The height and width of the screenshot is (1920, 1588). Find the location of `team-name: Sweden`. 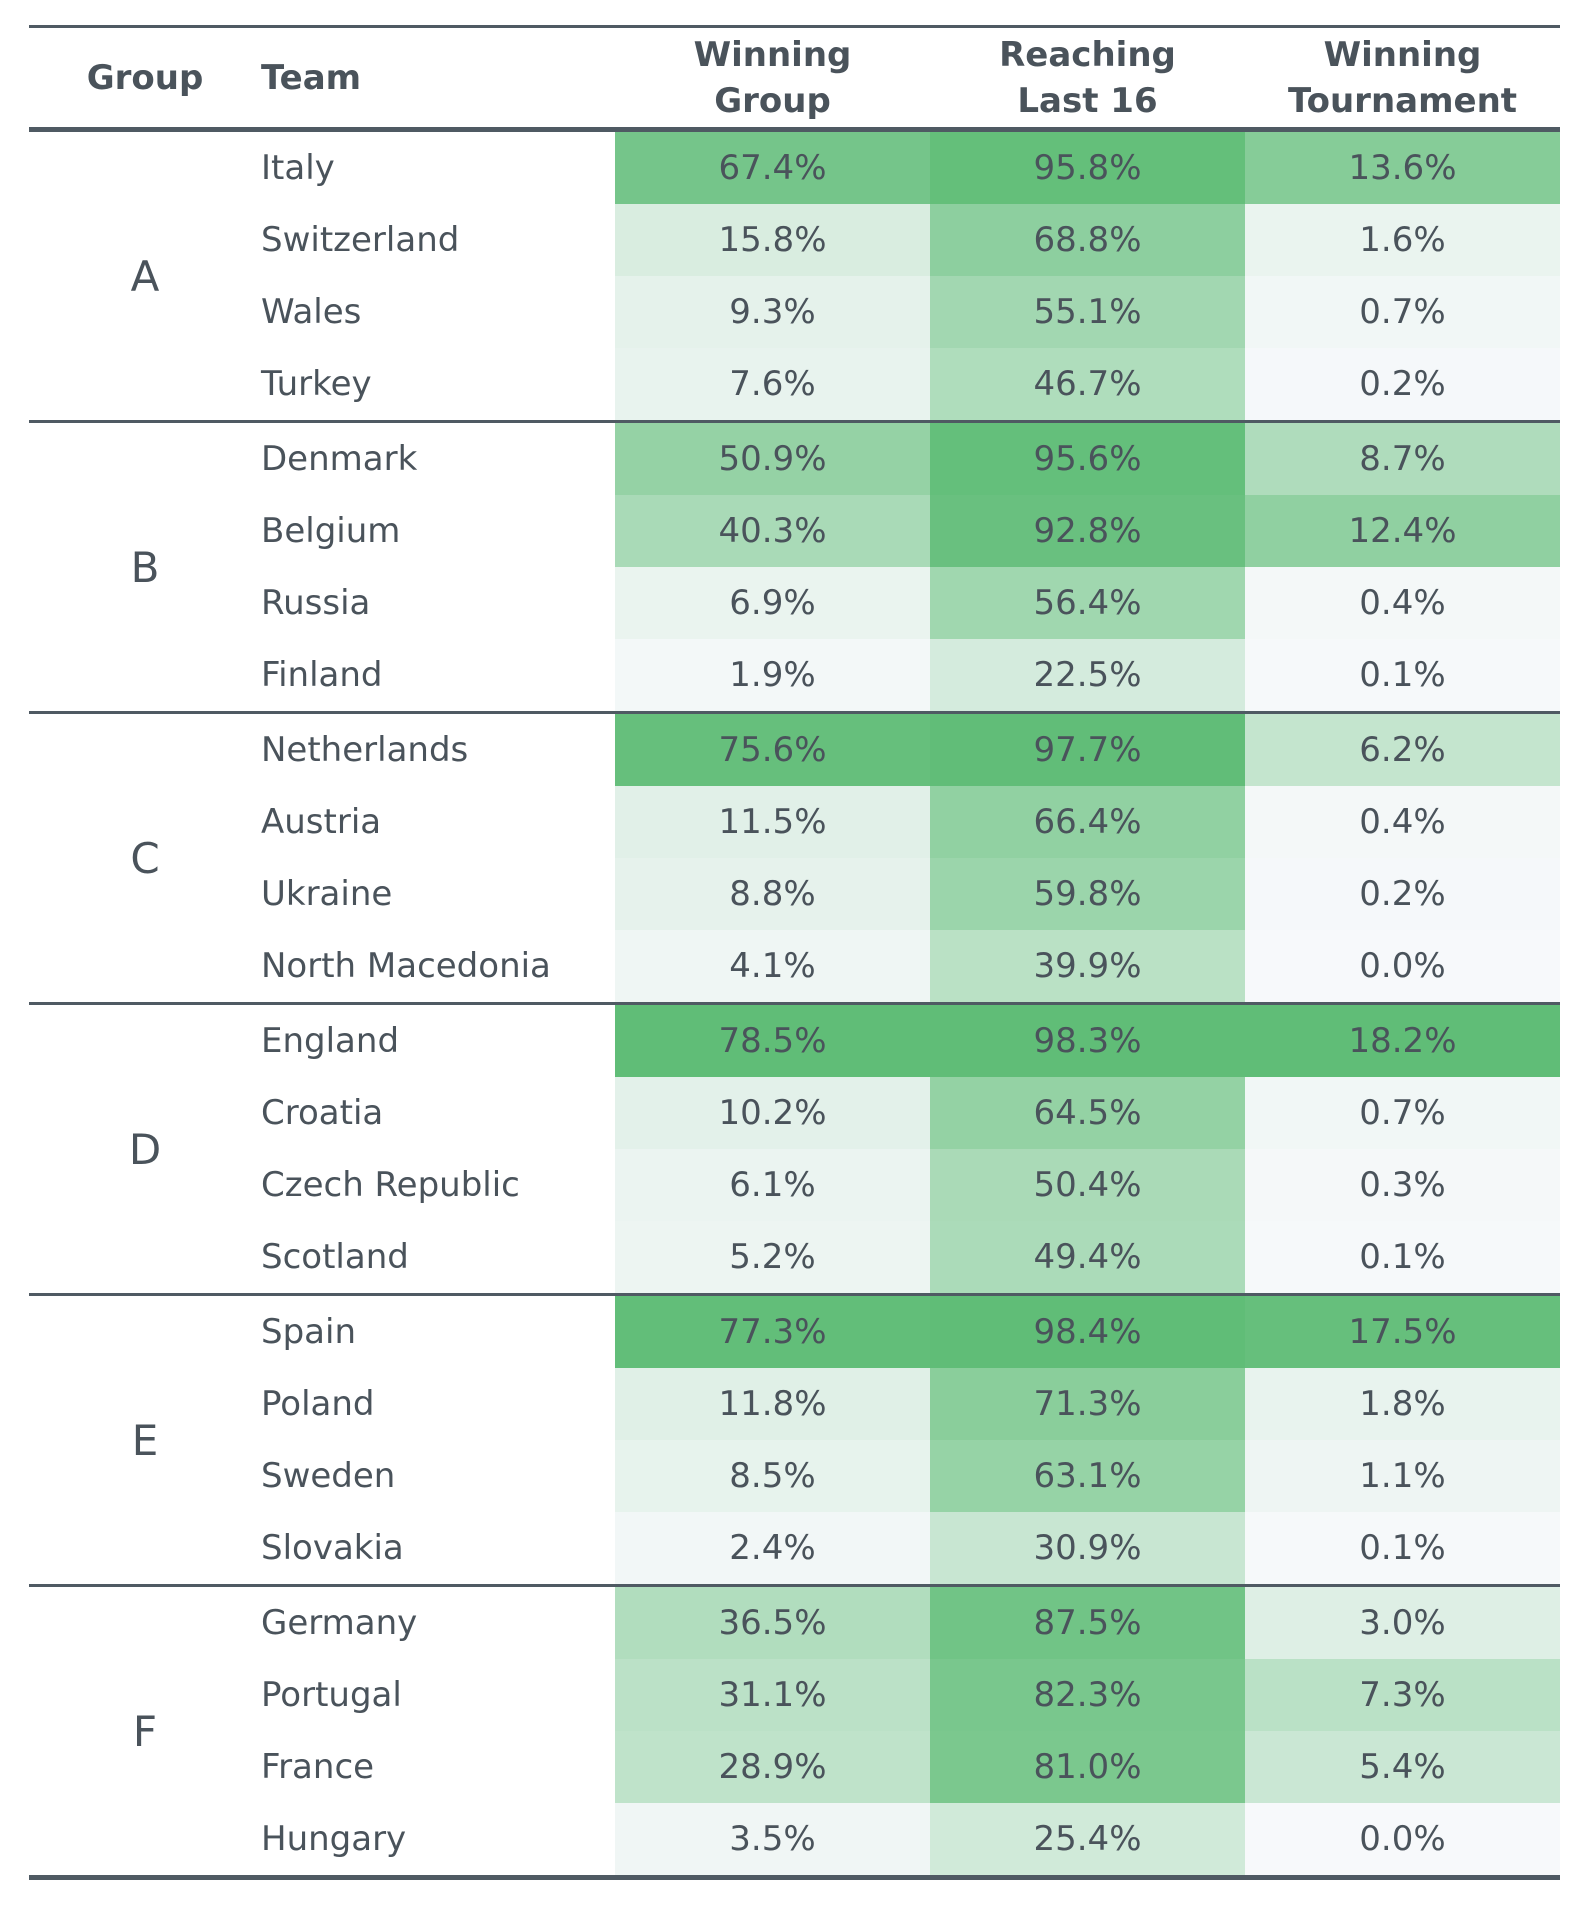

team-name: Sweden is located at coordinates (328, 1476).